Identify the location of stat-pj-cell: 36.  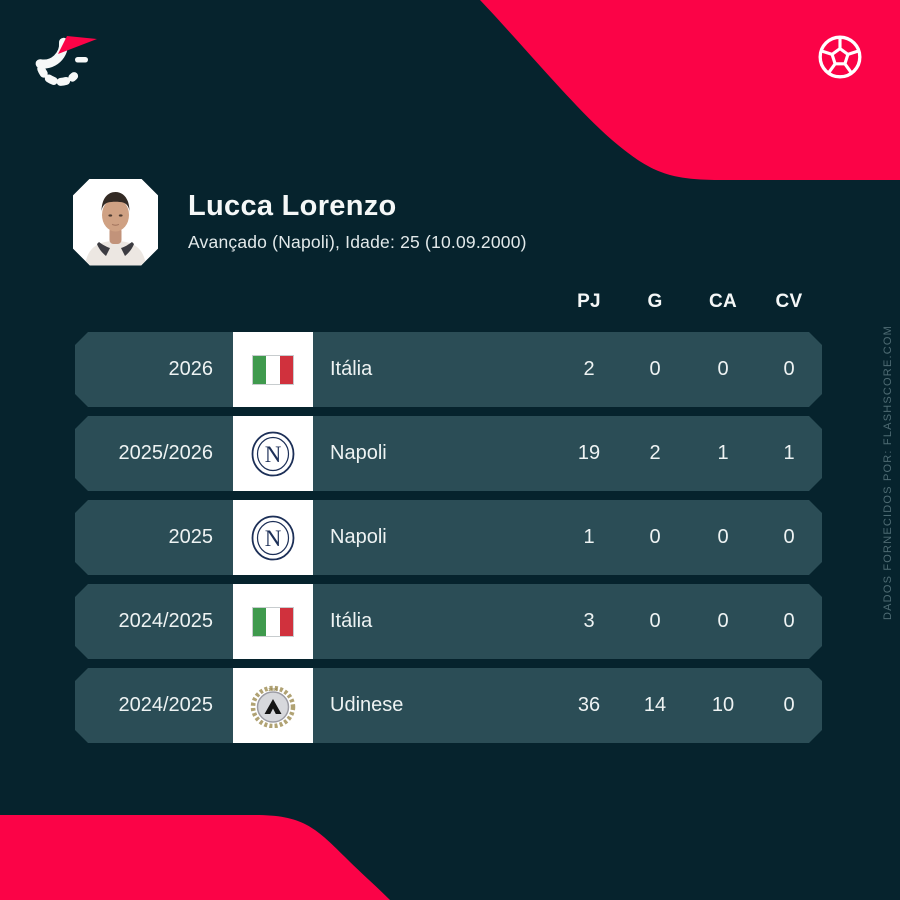
(589, 705).